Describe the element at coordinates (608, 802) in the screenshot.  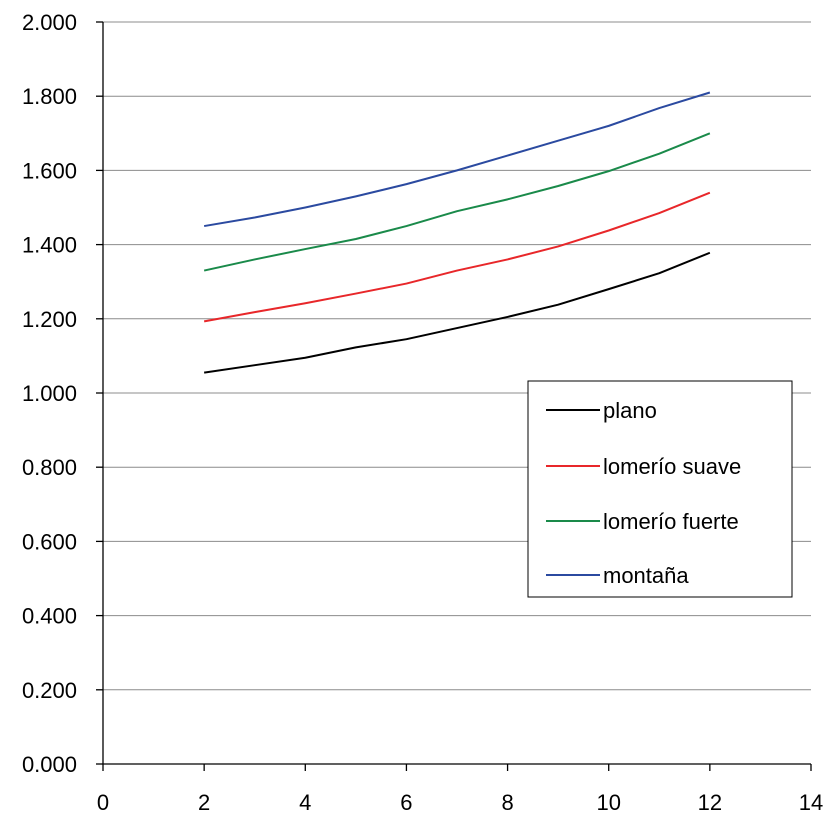
I see `x-tick-label: 10` at that location.